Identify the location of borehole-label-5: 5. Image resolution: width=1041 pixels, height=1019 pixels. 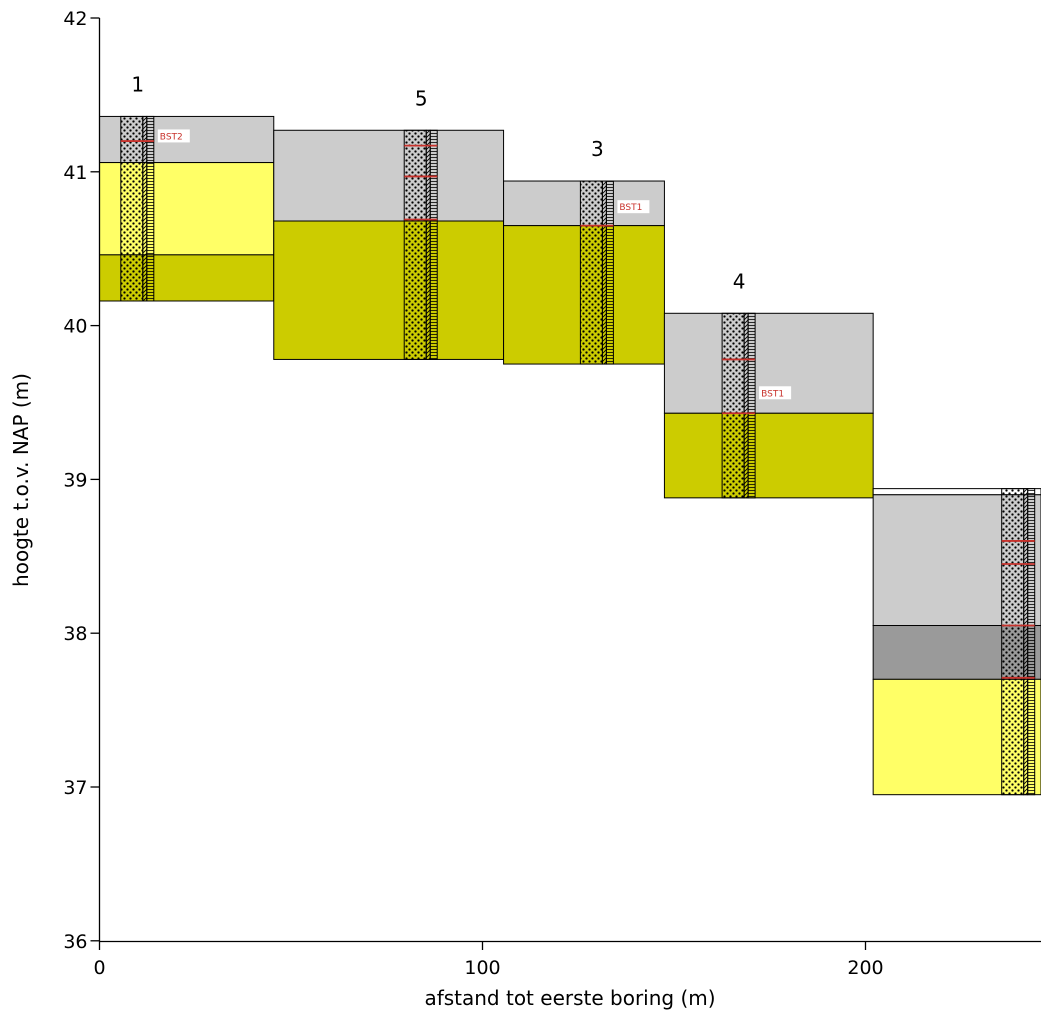
(421, 98).